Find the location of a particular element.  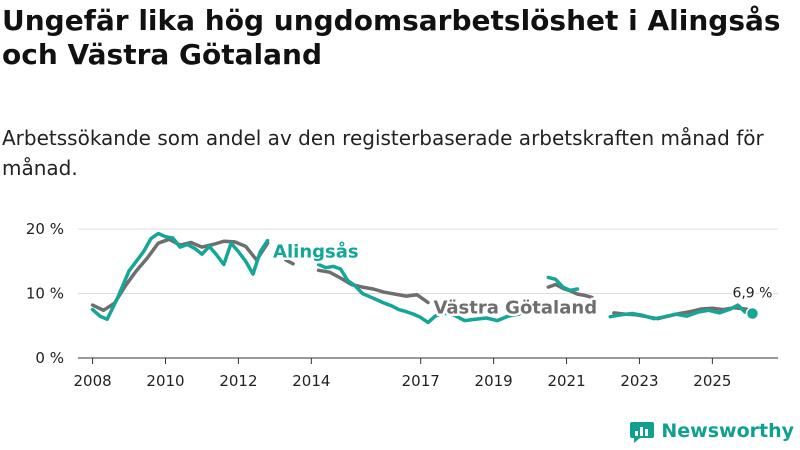

x-tick-label-2017: 2017 is located at coordinates (421, 381).